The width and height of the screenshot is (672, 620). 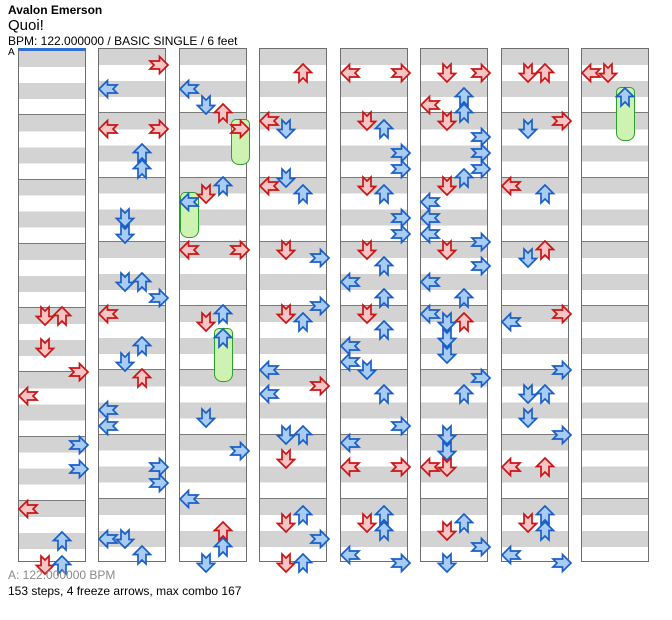 What do you see at coordinates (11, 52) in the screenshot?
I see `section-marker-label: A` at bounding box center [11, 52].